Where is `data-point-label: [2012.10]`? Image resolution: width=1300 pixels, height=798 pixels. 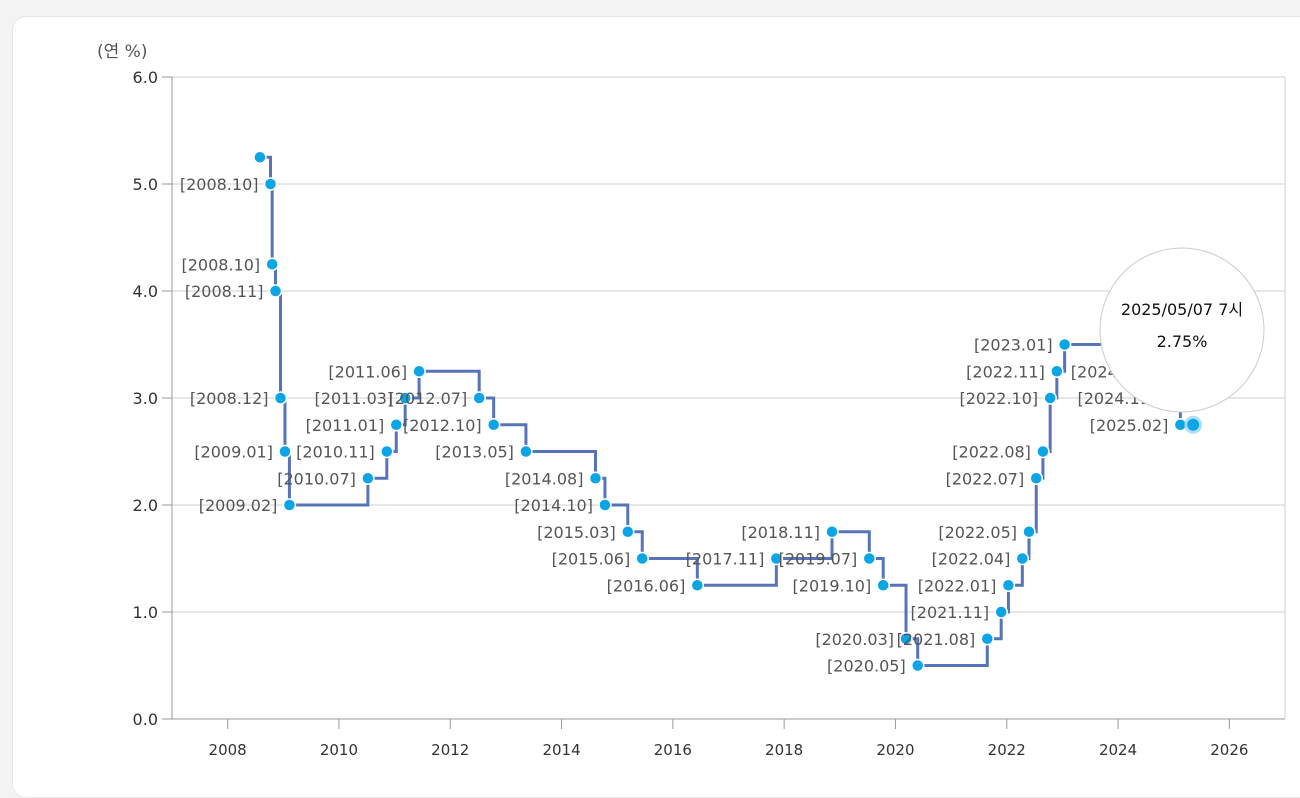 data-point-label: [2012.10] is located at coordinates (442, 425).